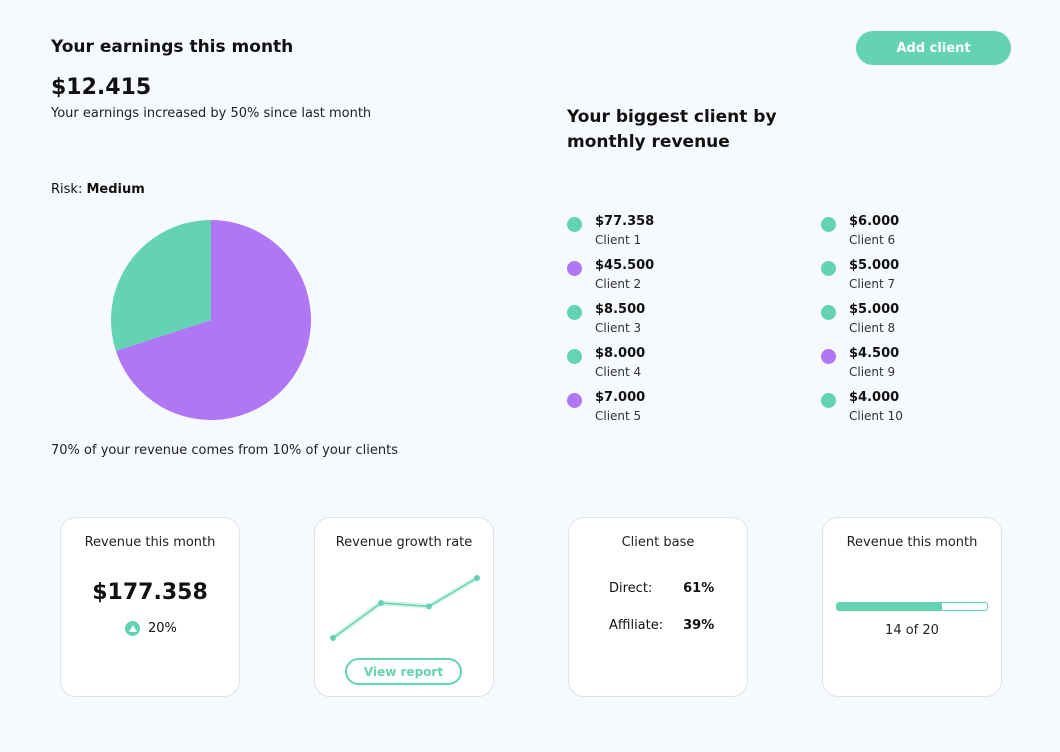 This screenshot has height=752, width=1060. I want to click on client-amount: $8.000, so click(620, 353).